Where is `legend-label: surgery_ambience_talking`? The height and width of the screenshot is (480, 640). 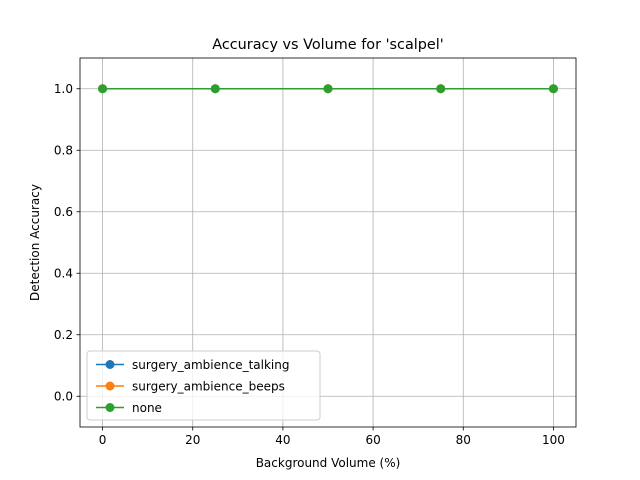 legend-label: surgery_ambience_talking is located at coordinates (210, 365).